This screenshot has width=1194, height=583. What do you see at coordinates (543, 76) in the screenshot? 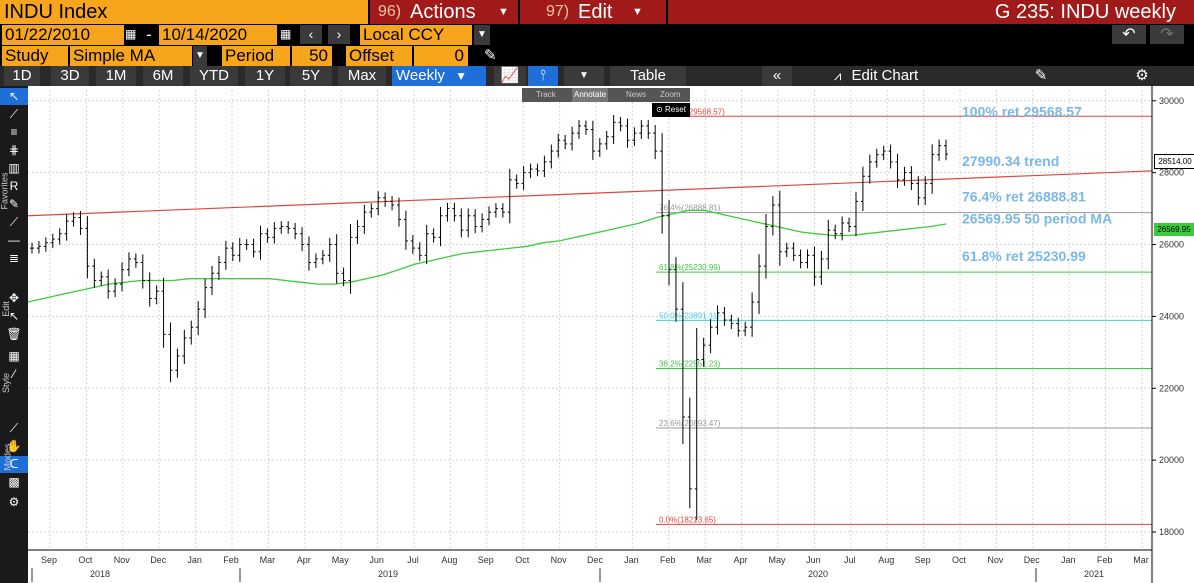
I see `bar-chart-icon: ⫯` at bounding box center [543, 76].